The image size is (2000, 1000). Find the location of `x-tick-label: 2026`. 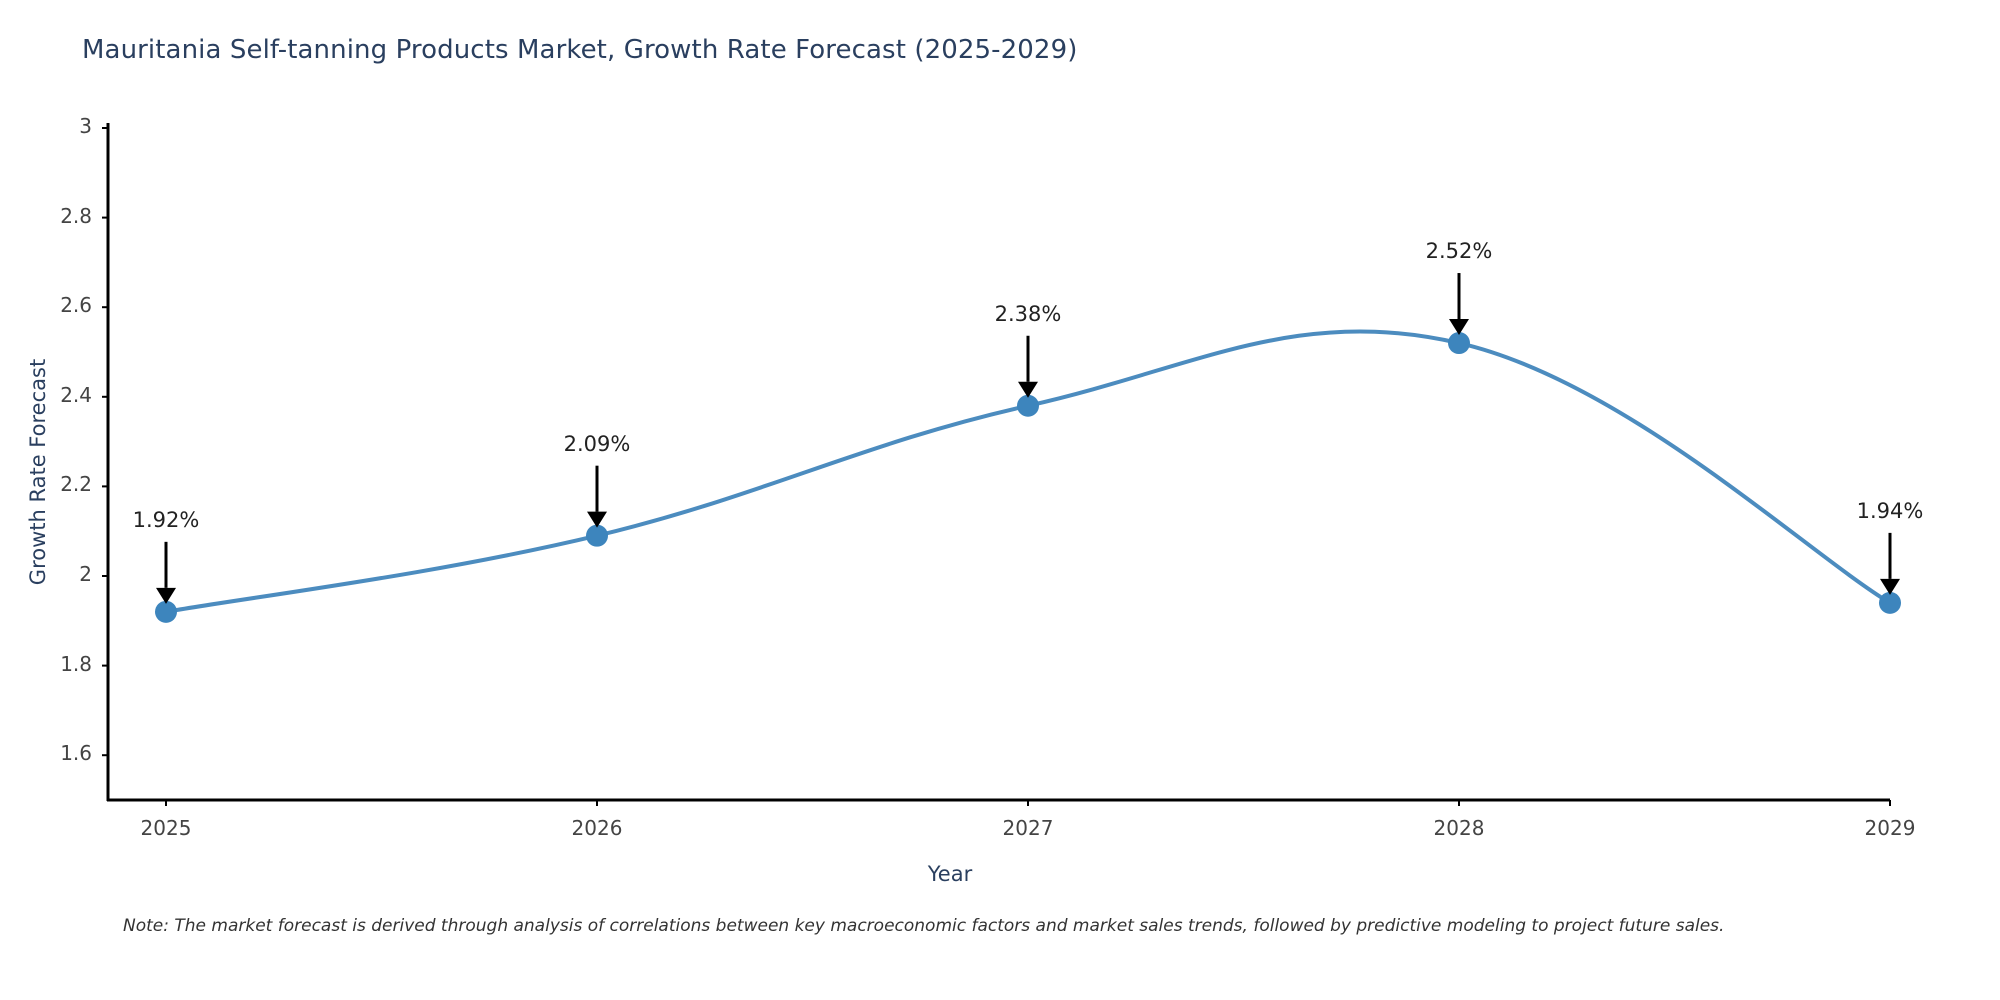

x-tick-label: 2026 is located at coordinates (597, 828).